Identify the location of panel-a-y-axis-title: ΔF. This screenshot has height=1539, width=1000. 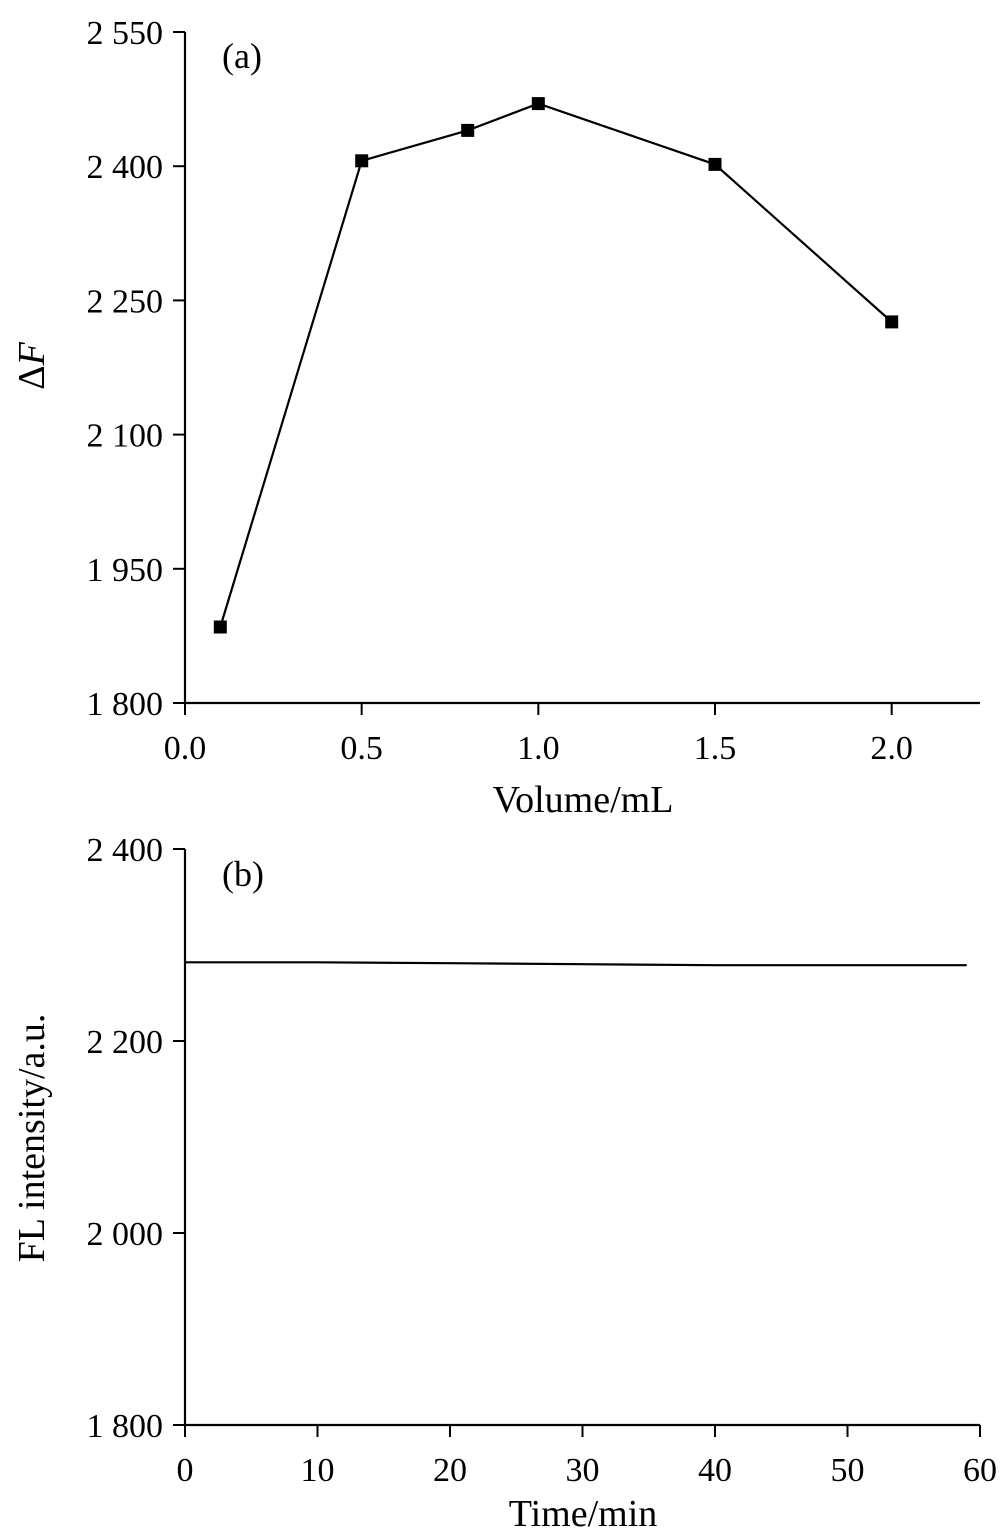
(32, 365).